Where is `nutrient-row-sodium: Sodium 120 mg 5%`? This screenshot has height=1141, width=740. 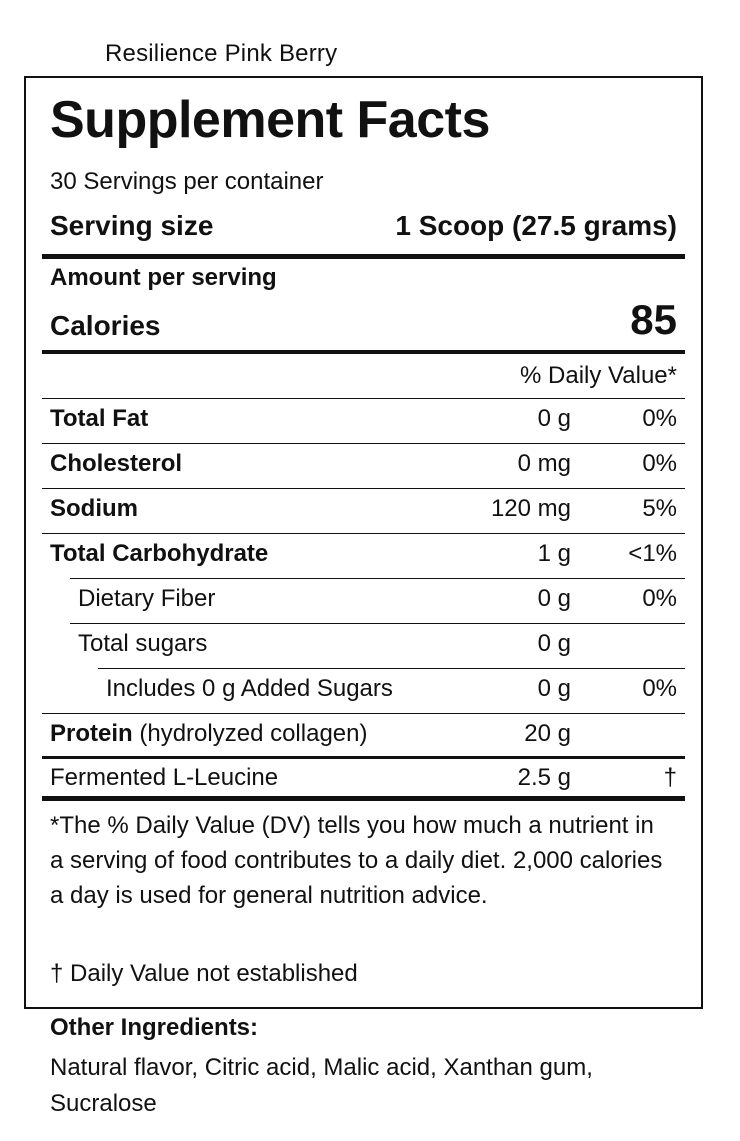 nutrient-row-sodium: Sodium 120 mg 5% is located at coordinates (363, 510).